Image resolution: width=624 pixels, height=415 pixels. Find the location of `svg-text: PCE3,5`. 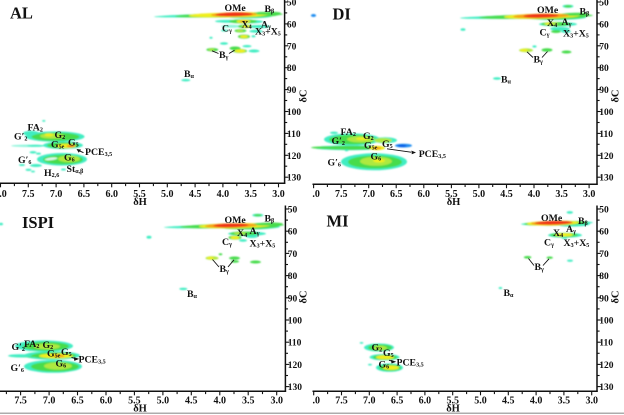

svg-text: PCE3,5 is located at coordinates (92, 360).